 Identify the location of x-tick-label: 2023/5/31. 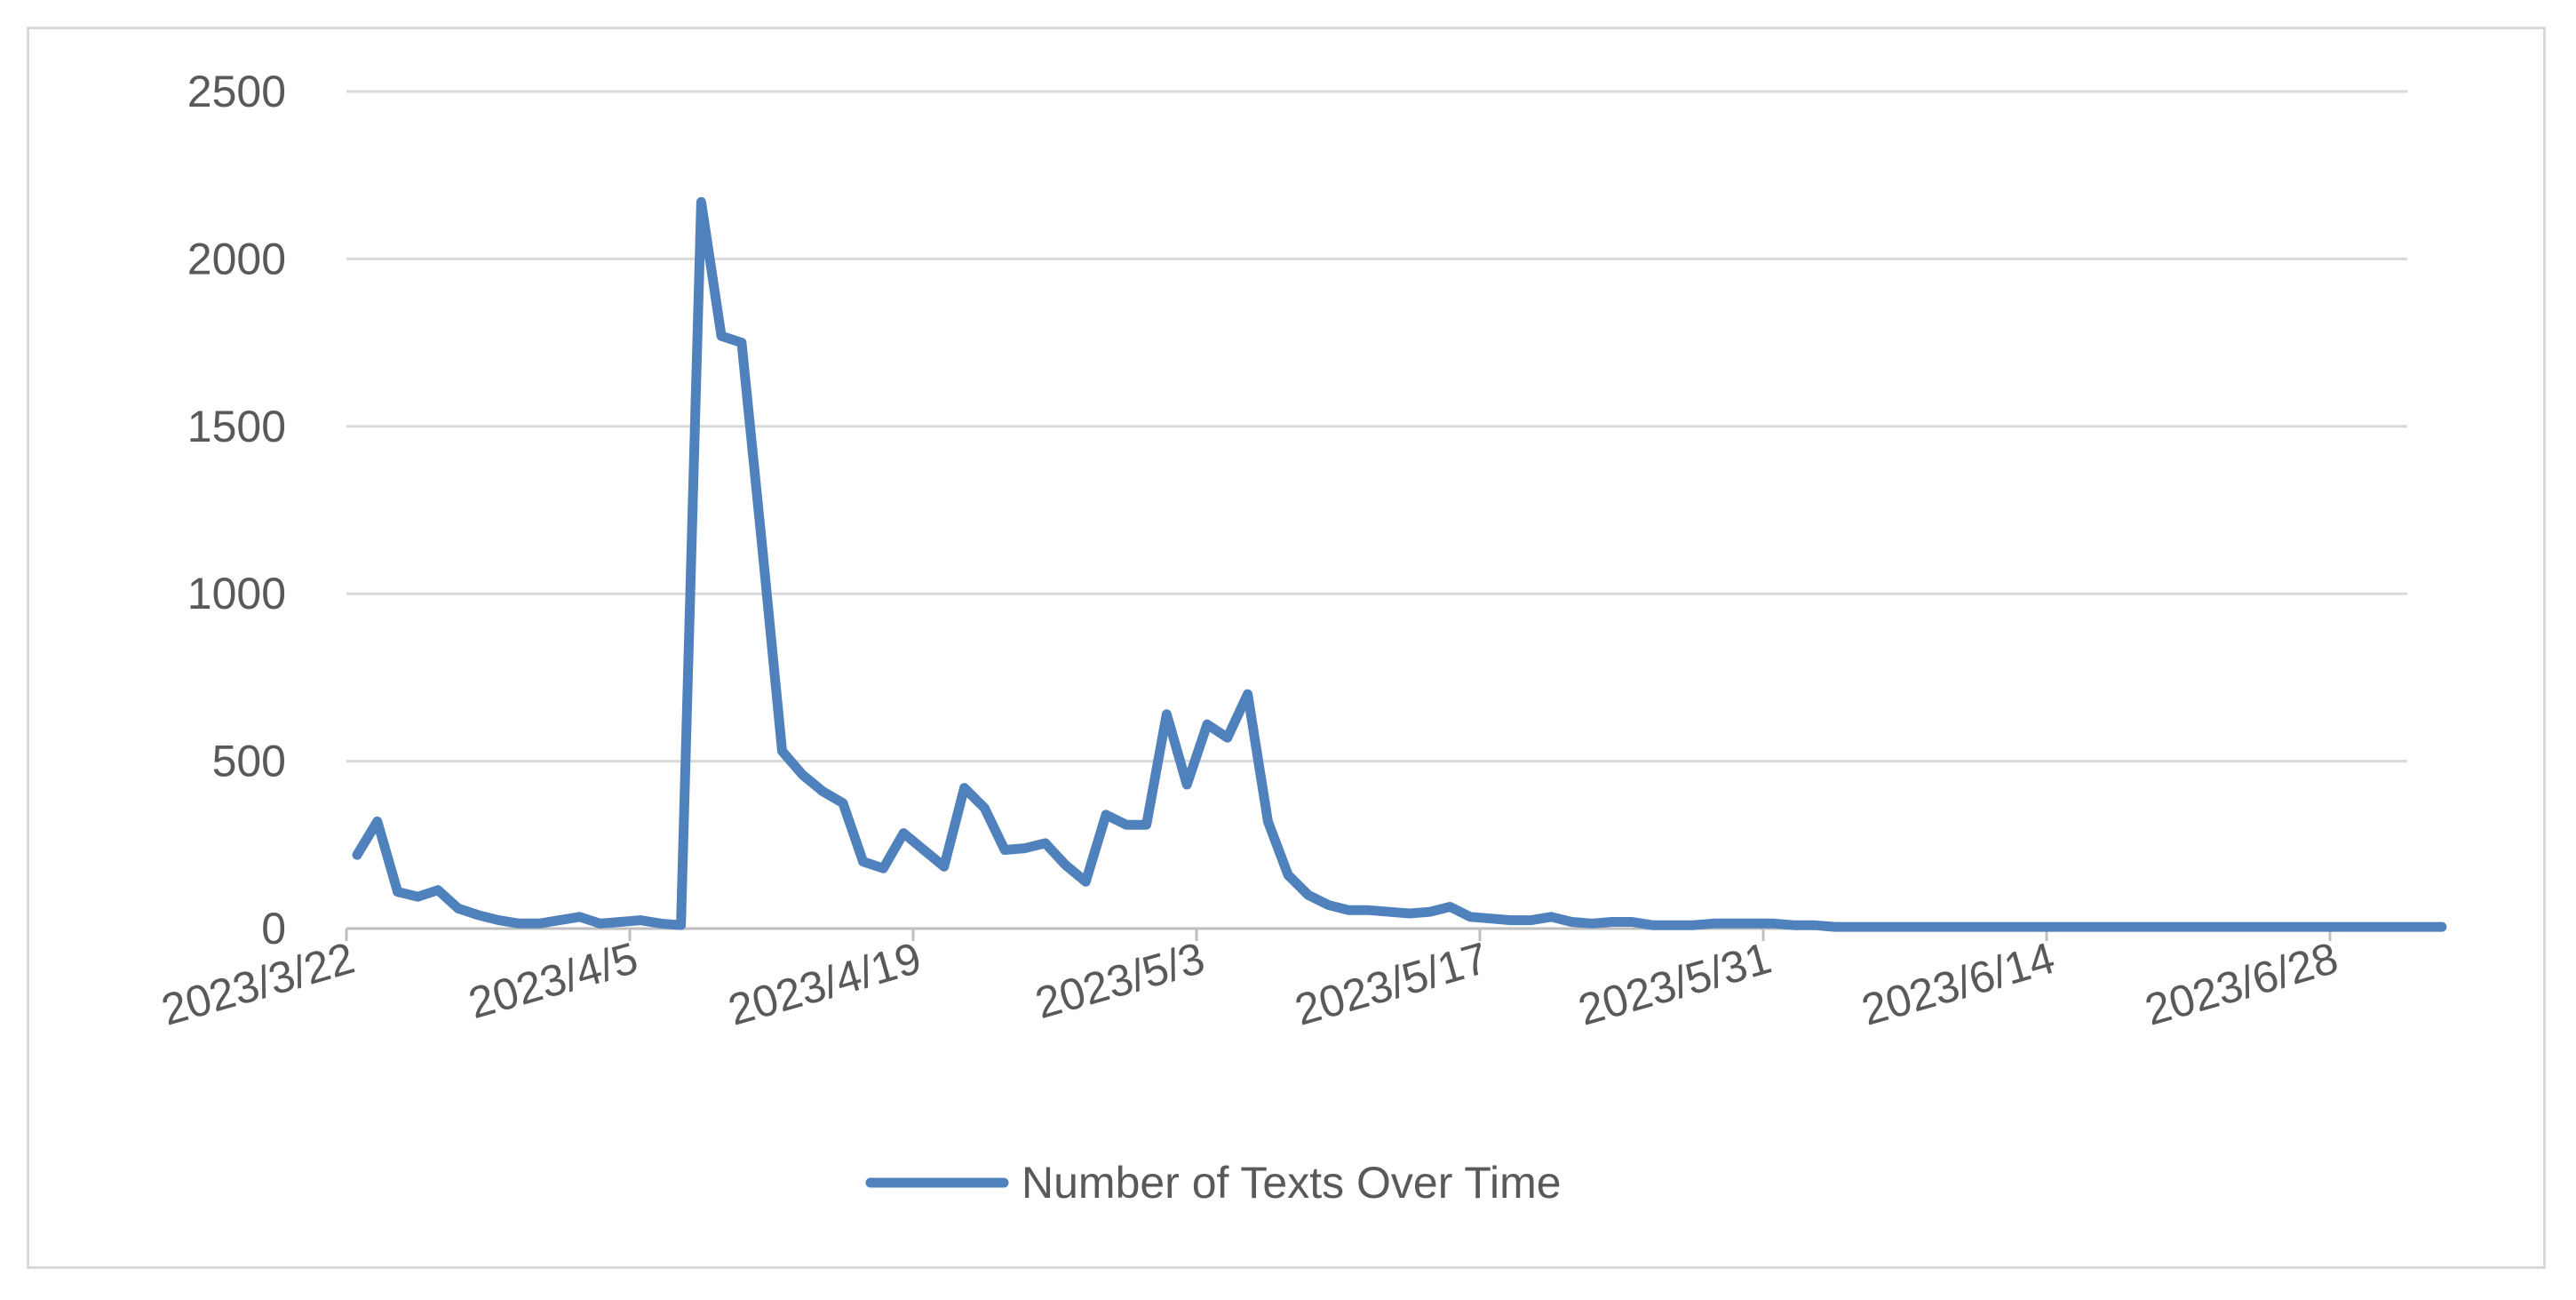
(1675, 984).